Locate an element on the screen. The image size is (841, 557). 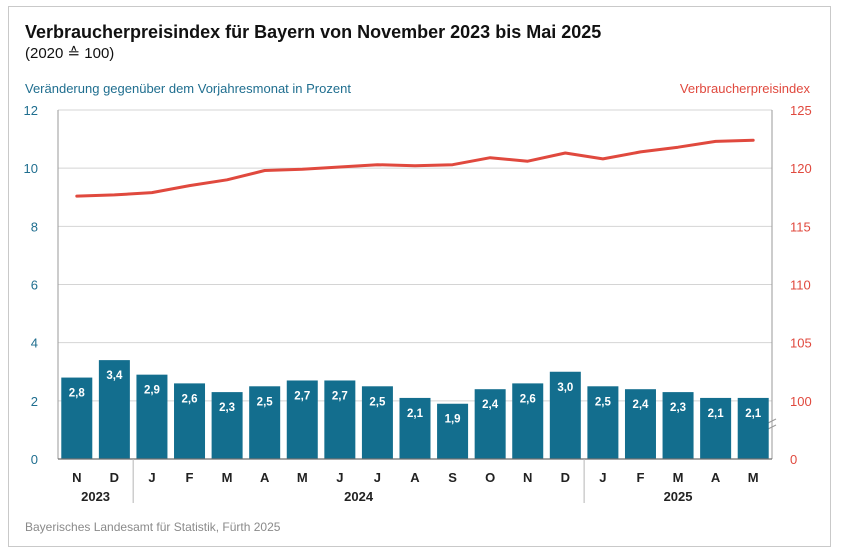
right-tick-label: 100 is located at coordinates (801, 401).